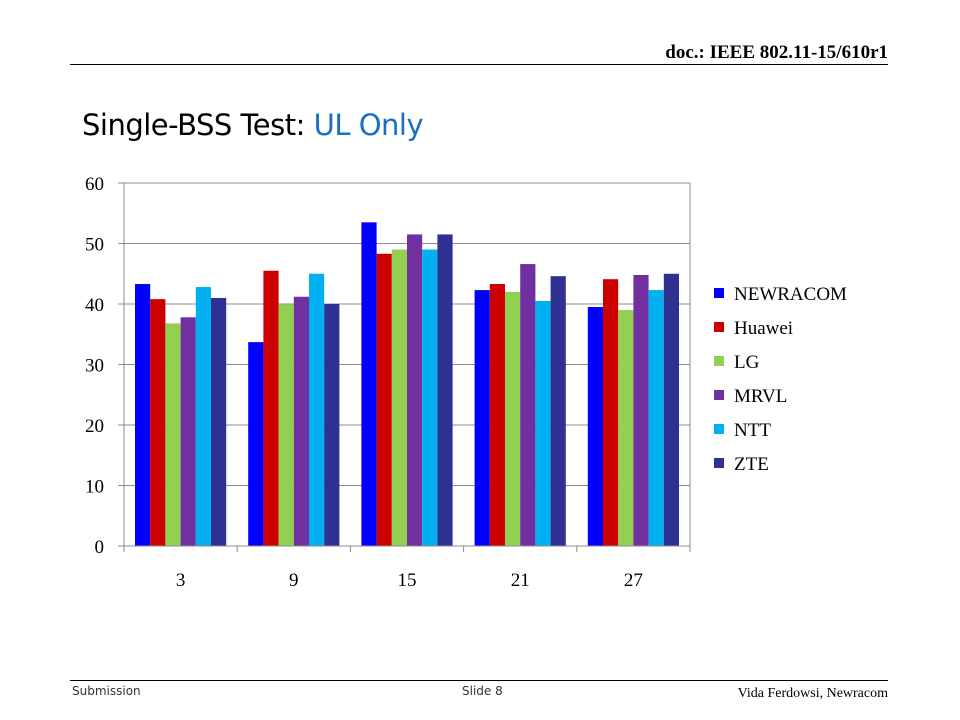  Describe the element at coordinates (751, 464) in the screenshot. I see `legend-label-zte: ZTE` at that location.